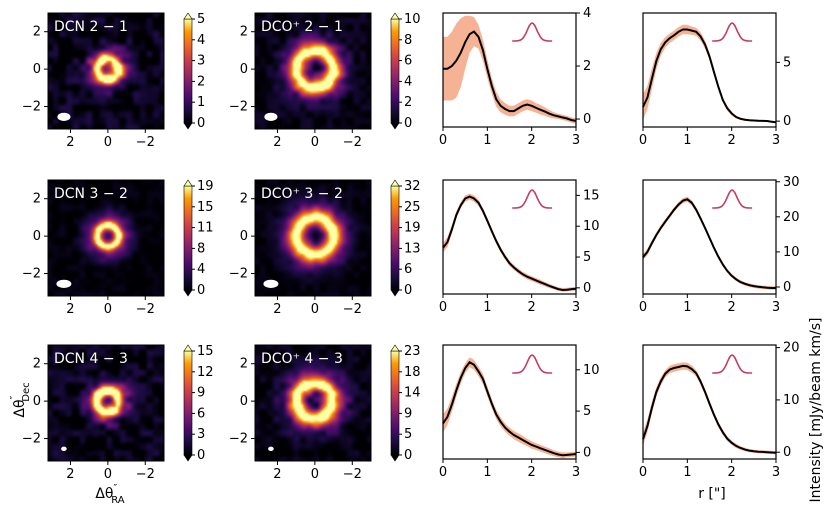 The image size is (831, 508). I want to click on colorbar-tick-label: 12, so click(205, 372).